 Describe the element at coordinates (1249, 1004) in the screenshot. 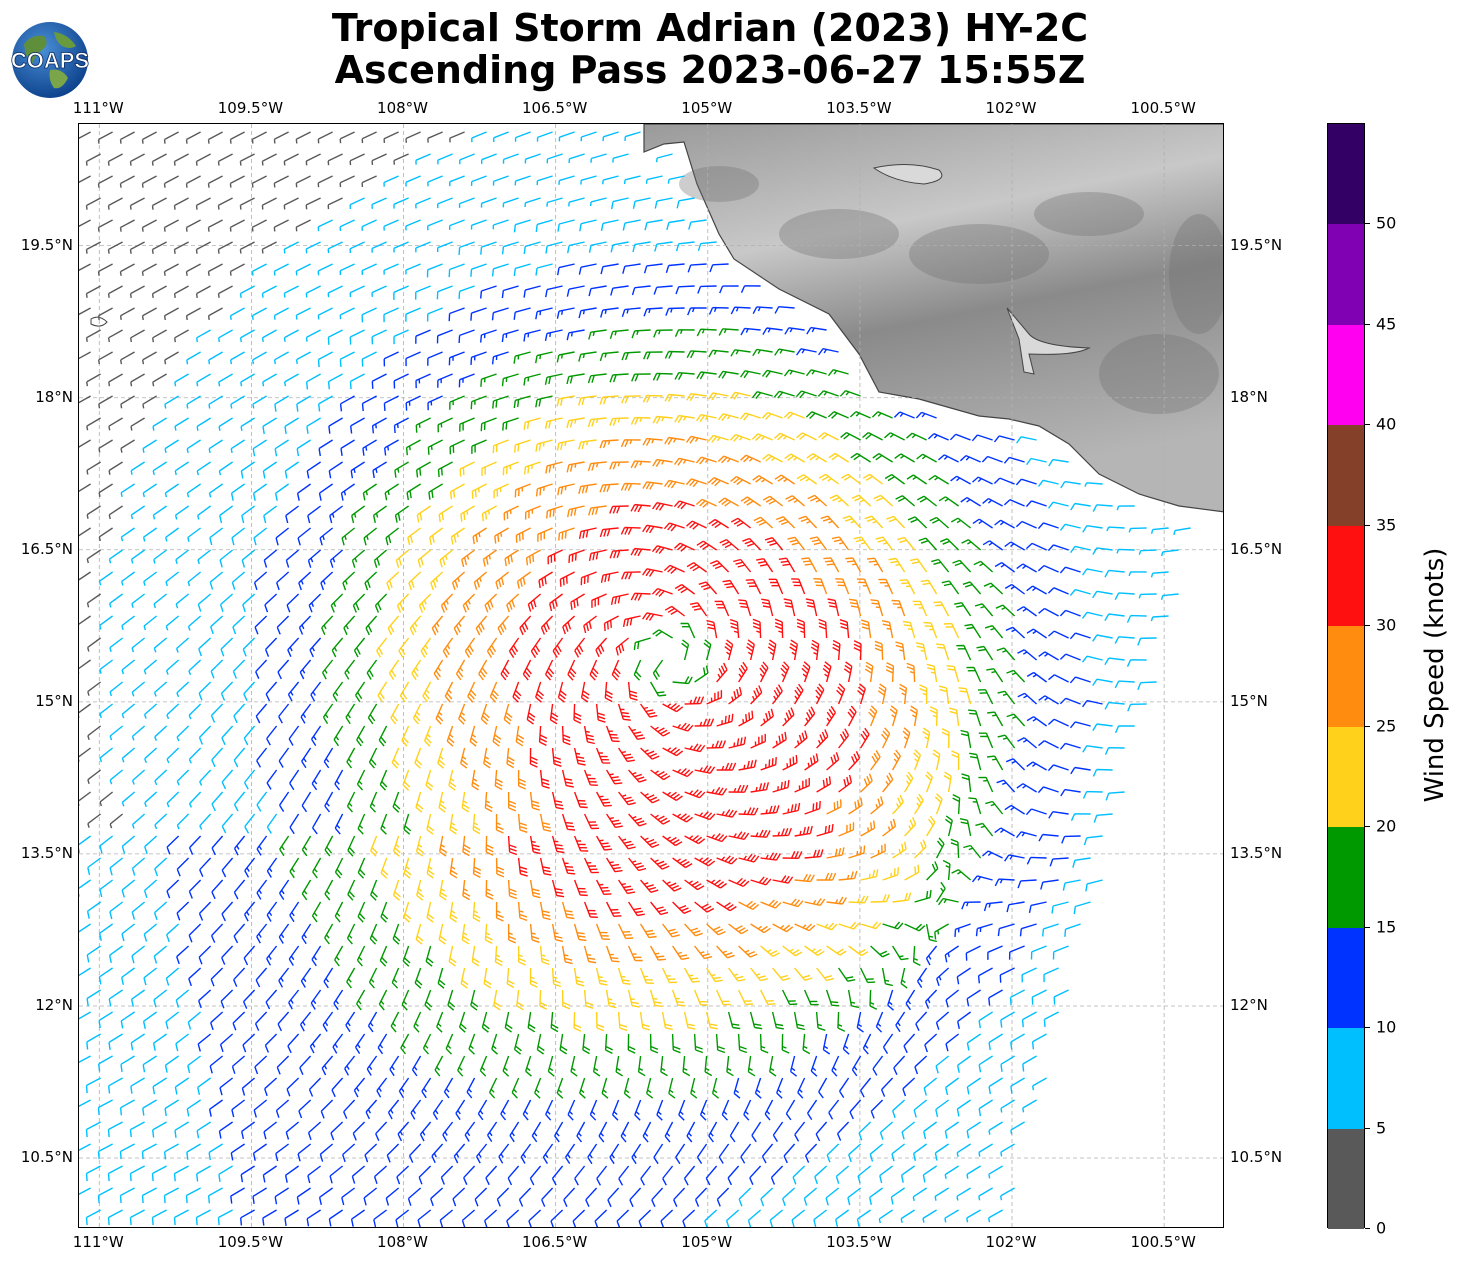

I see `lat-tick-label-right: 12°N` at that location.